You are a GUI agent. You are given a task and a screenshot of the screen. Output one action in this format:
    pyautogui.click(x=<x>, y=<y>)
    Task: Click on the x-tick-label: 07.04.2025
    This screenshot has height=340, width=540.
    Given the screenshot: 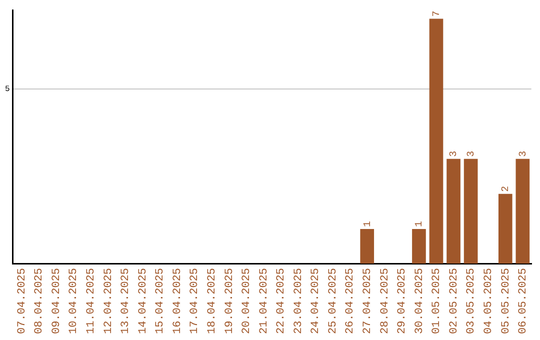 What is the action you would take?
    pyautogui.click(x=22, y=301)
    